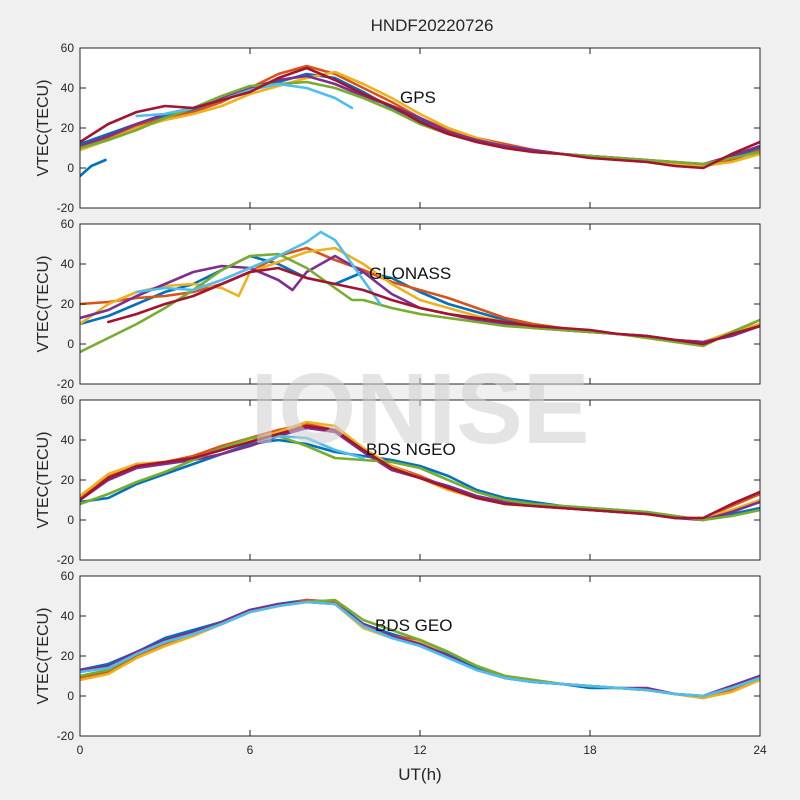 The width and height of the screenshot is (800, 800). Describe the element at coordinates (432, 25) in the screenshot. I see `figure-title: HNDF20220726` at that location.